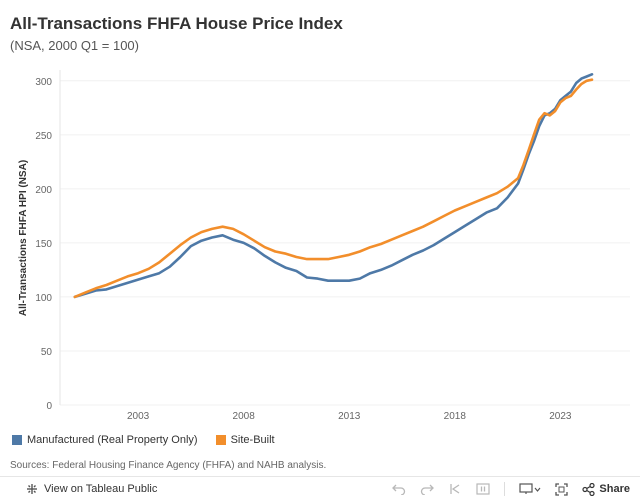 The image size is (640, 501). I want to click on share-button: Share, so click(606, 489).